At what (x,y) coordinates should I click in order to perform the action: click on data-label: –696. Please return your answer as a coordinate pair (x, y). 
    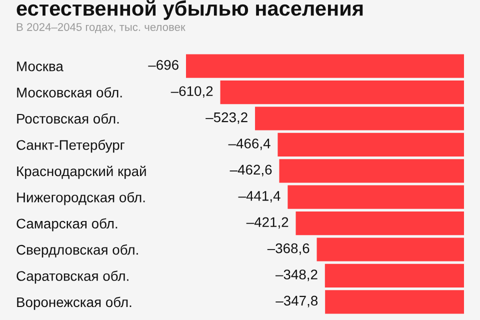
    Looking at the image, I should click on (163, 65).